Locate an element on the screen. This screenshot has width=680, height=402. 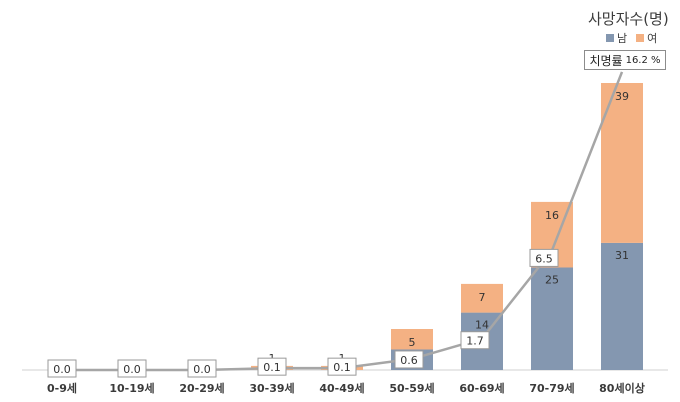
fatality-rate-callout: 치명률 16.2 % is located at coordinates (625, 60).